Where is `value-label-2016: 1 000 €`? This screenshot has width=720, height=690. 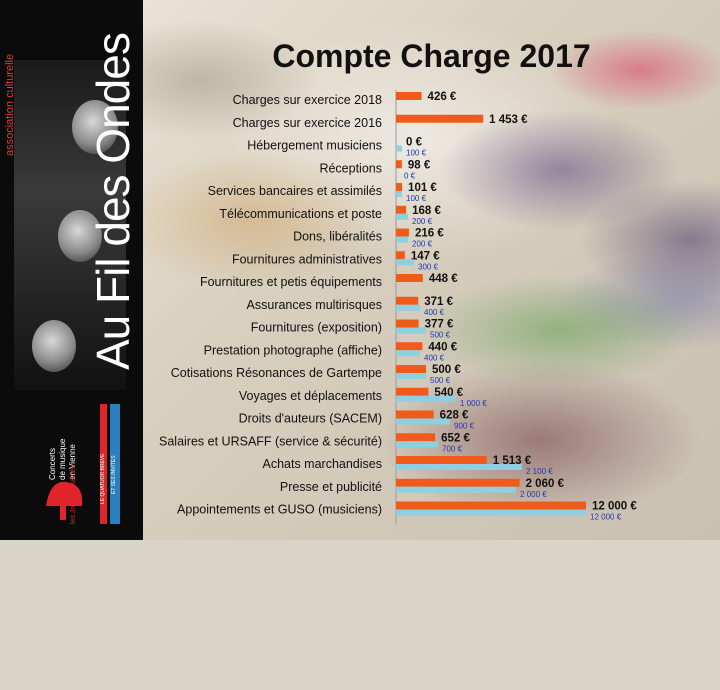
value-label-2016: 1 000 € is located at coordinates (473, 403).